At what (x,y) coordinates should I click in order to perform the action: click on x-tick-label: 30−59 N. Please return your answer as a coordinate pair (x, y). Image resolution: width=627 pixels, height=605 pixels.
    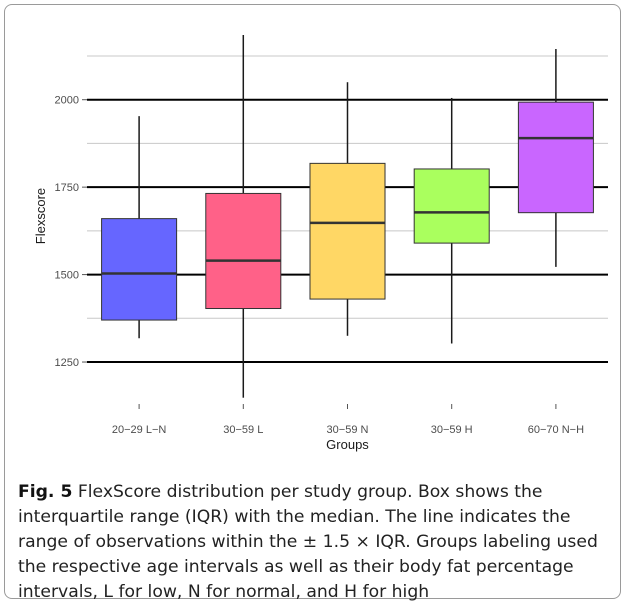
    Looking at the image, I should click on (348, 430).